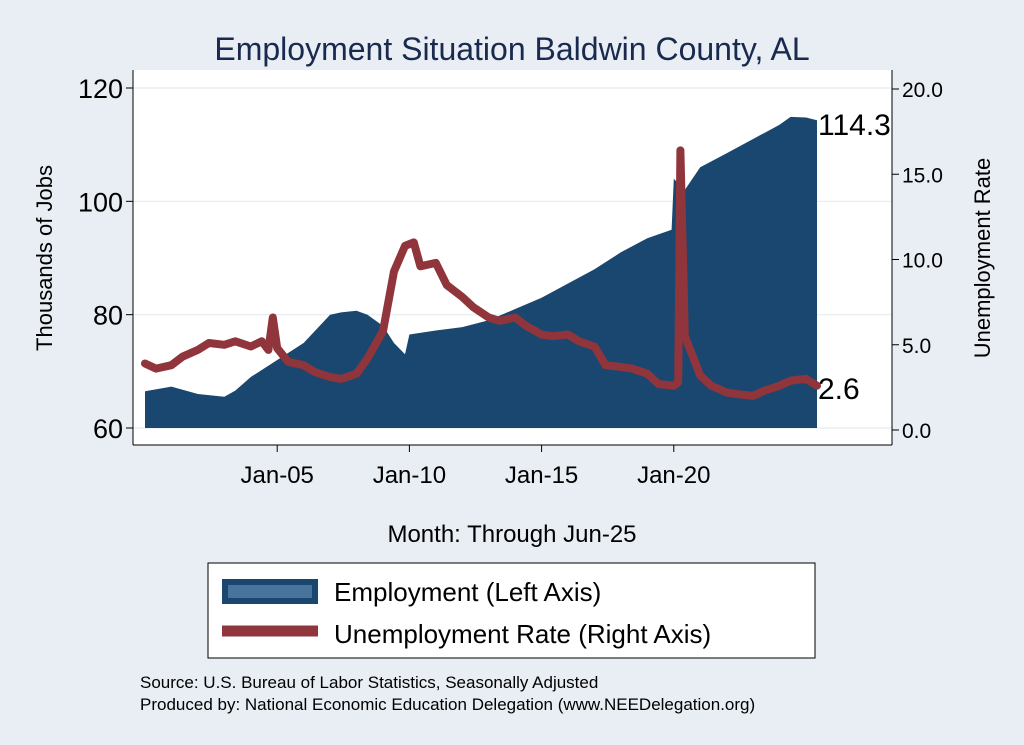 The image size is (1024, 745). I want to click on y-left-tick-label-1: 80, so click(108, 316).